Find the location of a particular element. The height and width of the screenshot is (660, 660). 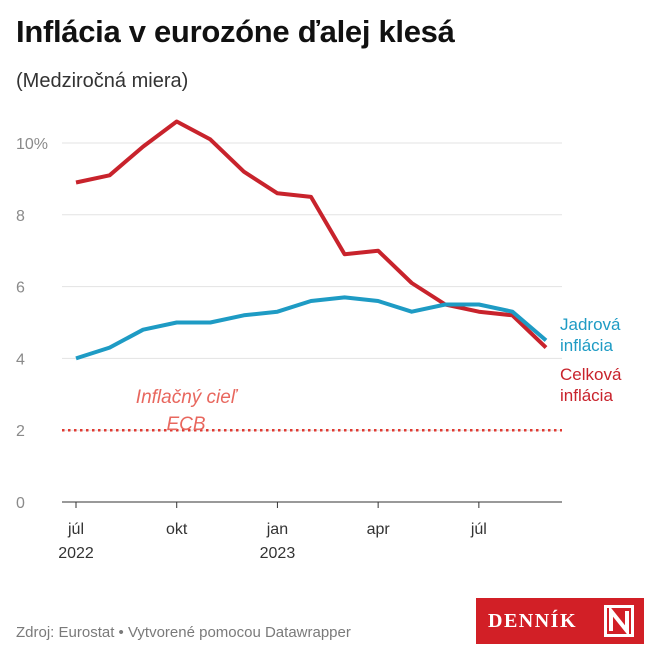

series-labels: Jadrová inflácia Celková inflácia is located at coordinates (591, 360).